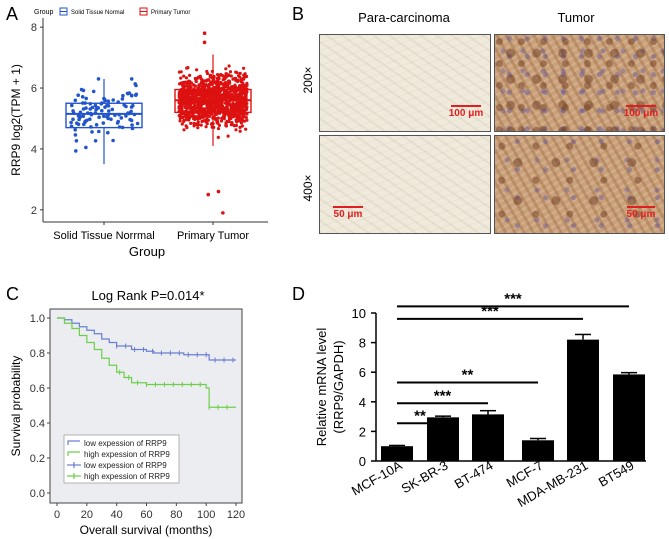 The image size is (669, 539). I want to click on bar-category-label: SK-BR-3, so click(425, 477).